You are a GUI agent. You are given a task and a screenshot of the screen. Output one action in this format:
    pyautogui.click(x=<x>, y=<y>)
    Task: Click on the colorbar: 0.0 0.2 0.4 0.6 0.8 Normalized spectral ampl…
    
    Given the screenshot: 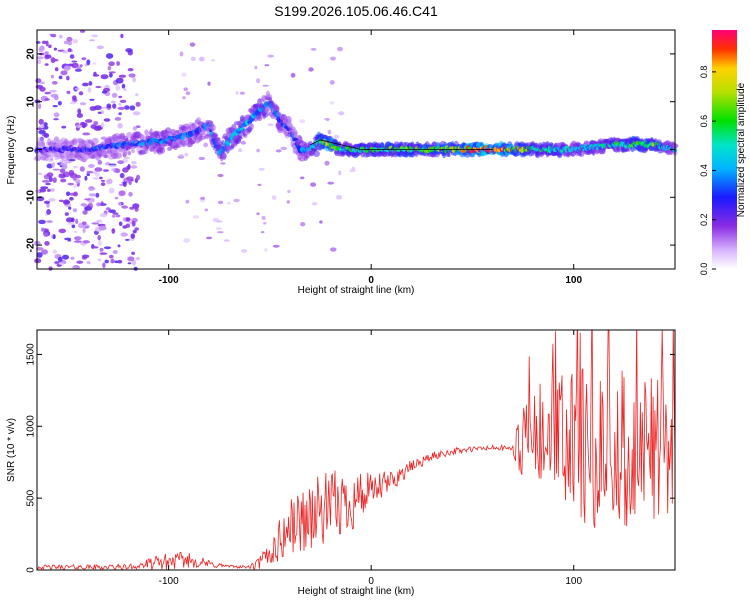 What is the action you would take?
    pyautogui.click(x=723, y=152)
    